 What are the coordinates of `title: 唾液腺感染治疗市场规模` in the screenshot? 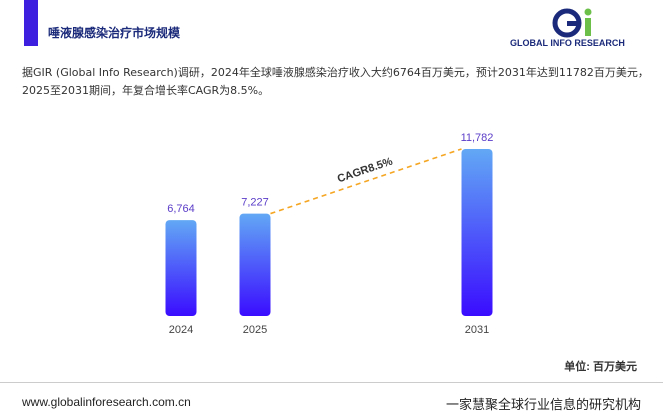 It's located at (114, 33).